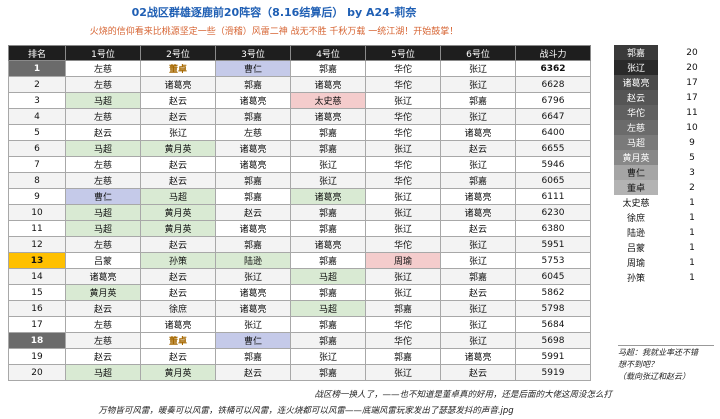 The height and width of the screenshot is (419, 720). Describe the element at coordinates (553, 244) in the screenshot. I see `power-cell: 5951` at that location.